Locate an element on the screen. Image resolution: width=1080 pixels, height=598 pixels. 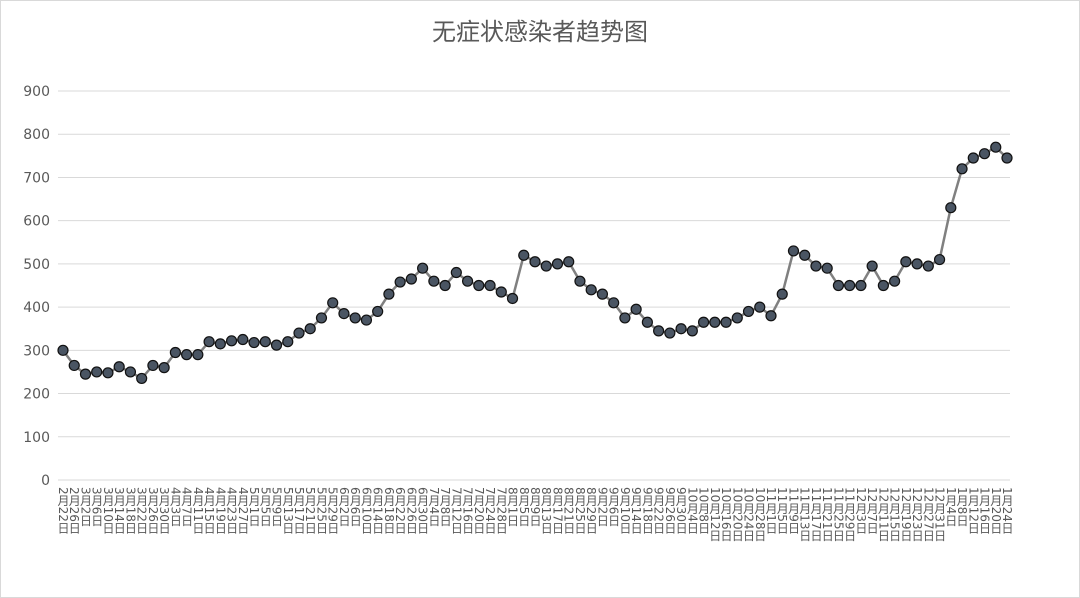
x-tick-label: 11月21日 is located at coordinates (827, 514).